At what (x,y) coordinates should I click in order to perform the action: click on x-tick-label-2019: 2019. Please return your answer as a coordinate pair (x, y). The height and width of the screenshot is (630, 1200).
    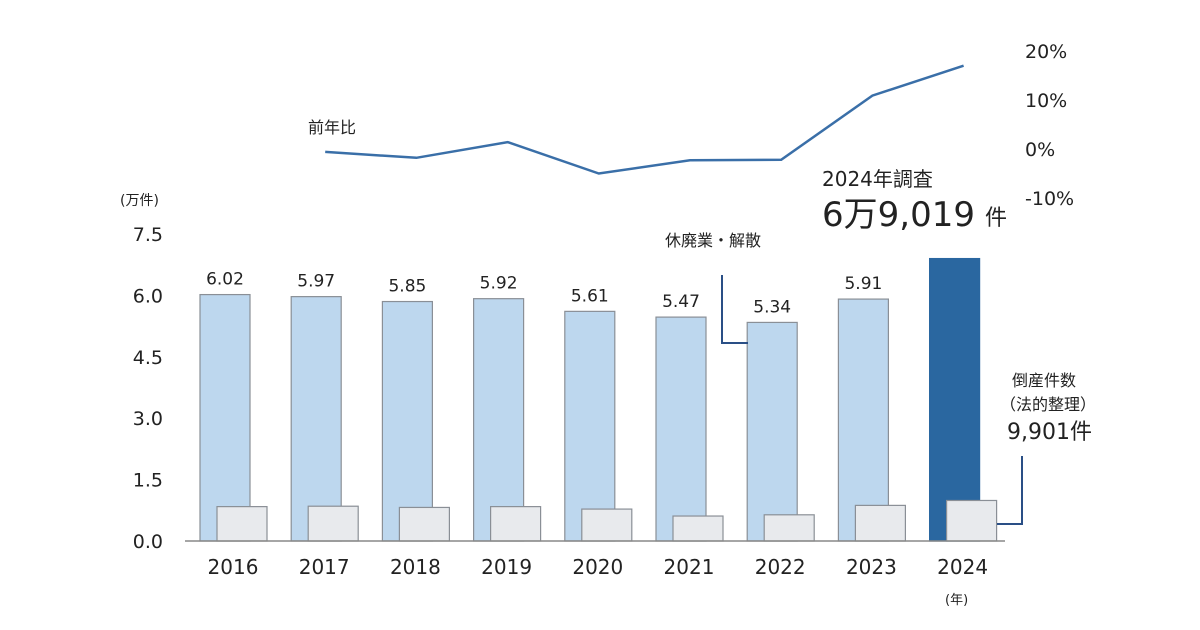
    Looking at the image, I should click on (506, 567).